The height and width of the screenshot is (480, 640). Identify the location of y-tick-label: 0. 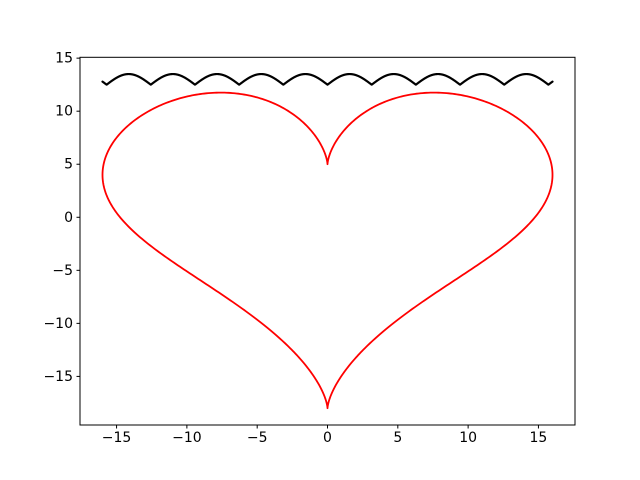
(68, 218).